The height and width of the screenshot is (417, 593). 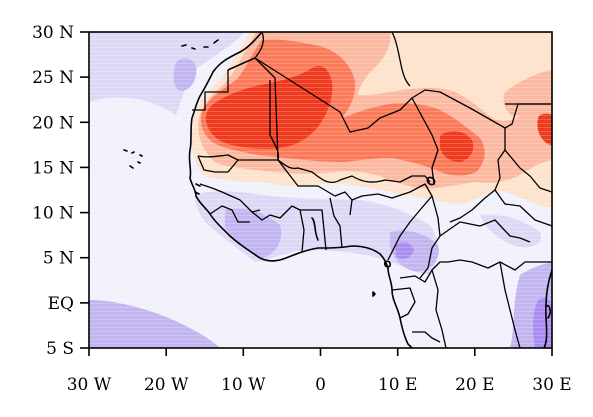 What do you see at coordinates (548, 311) in the screenshot?
I see `lake-victoria` at bounding box center [548, 311].